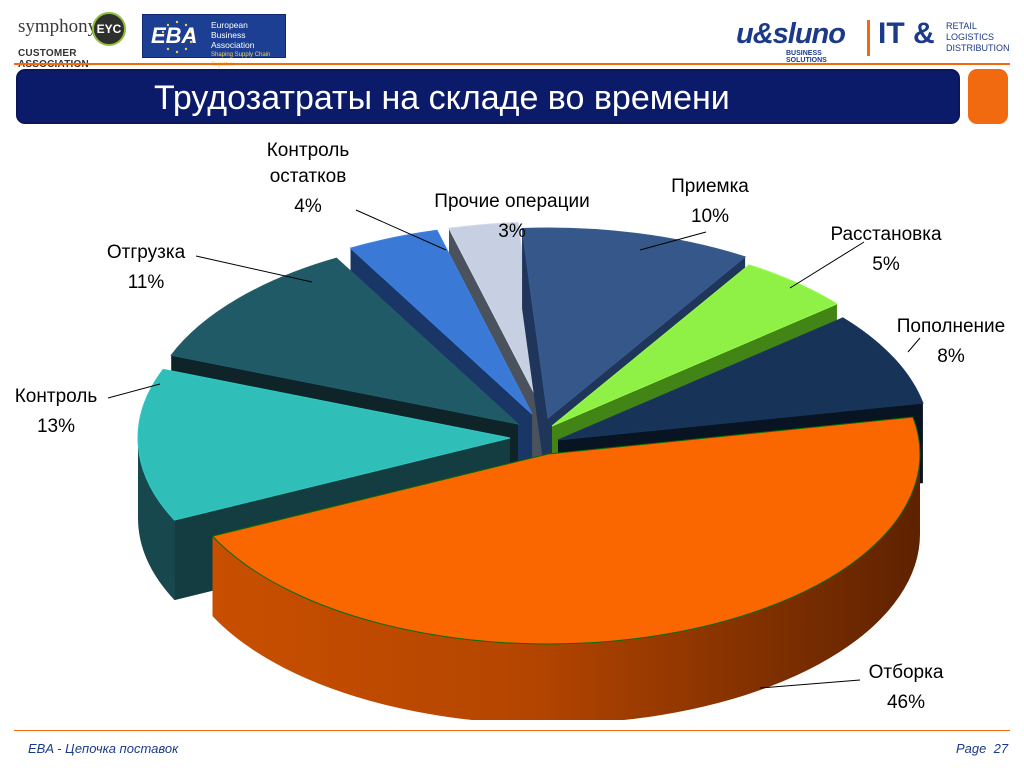 The height and width of the screenshot is (768, 1024). I want to click on slice-5-leader-line, so click(134, 391).